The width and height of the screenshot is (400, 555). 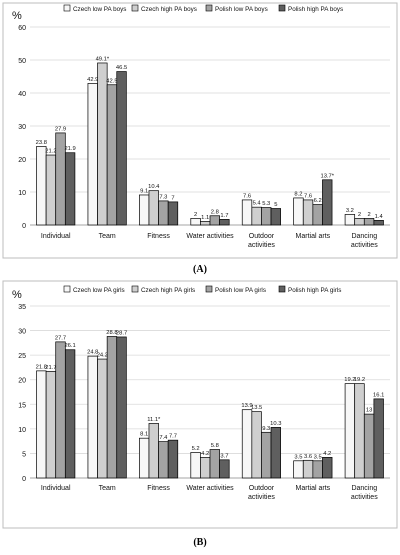 What do you see at coordinates (144, 435) in the screenshot?
I see `data-label: 8.1` at bounding box center [144, 435].